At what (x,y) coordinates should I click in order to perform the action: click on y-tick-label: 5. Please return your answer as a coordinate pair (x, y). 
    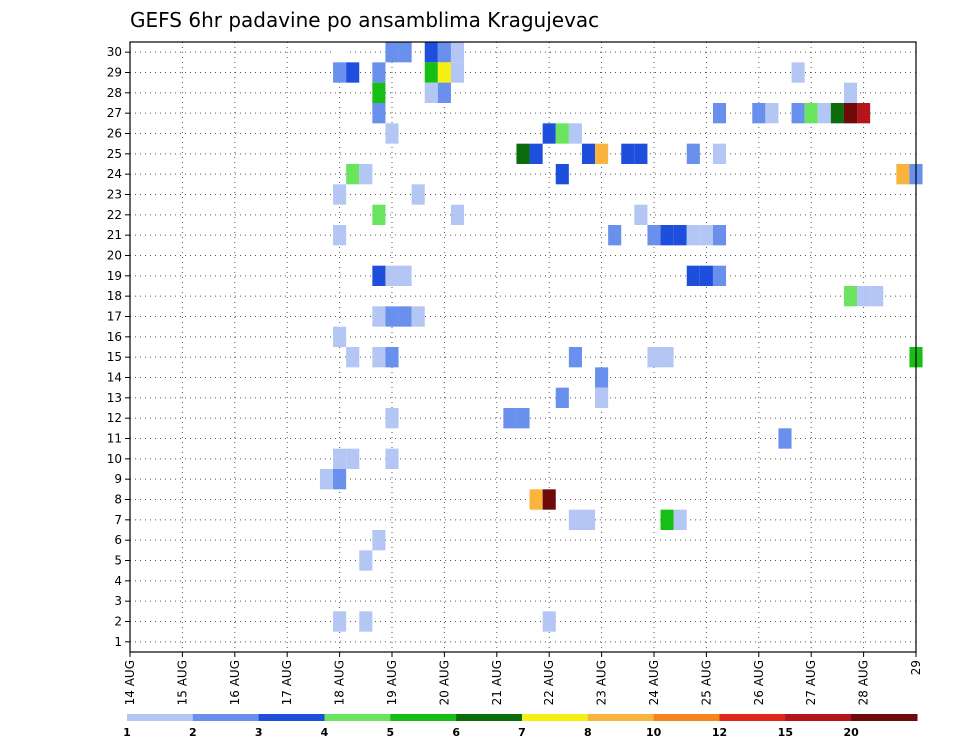
    Looking at the image, I should click on (118, 561).